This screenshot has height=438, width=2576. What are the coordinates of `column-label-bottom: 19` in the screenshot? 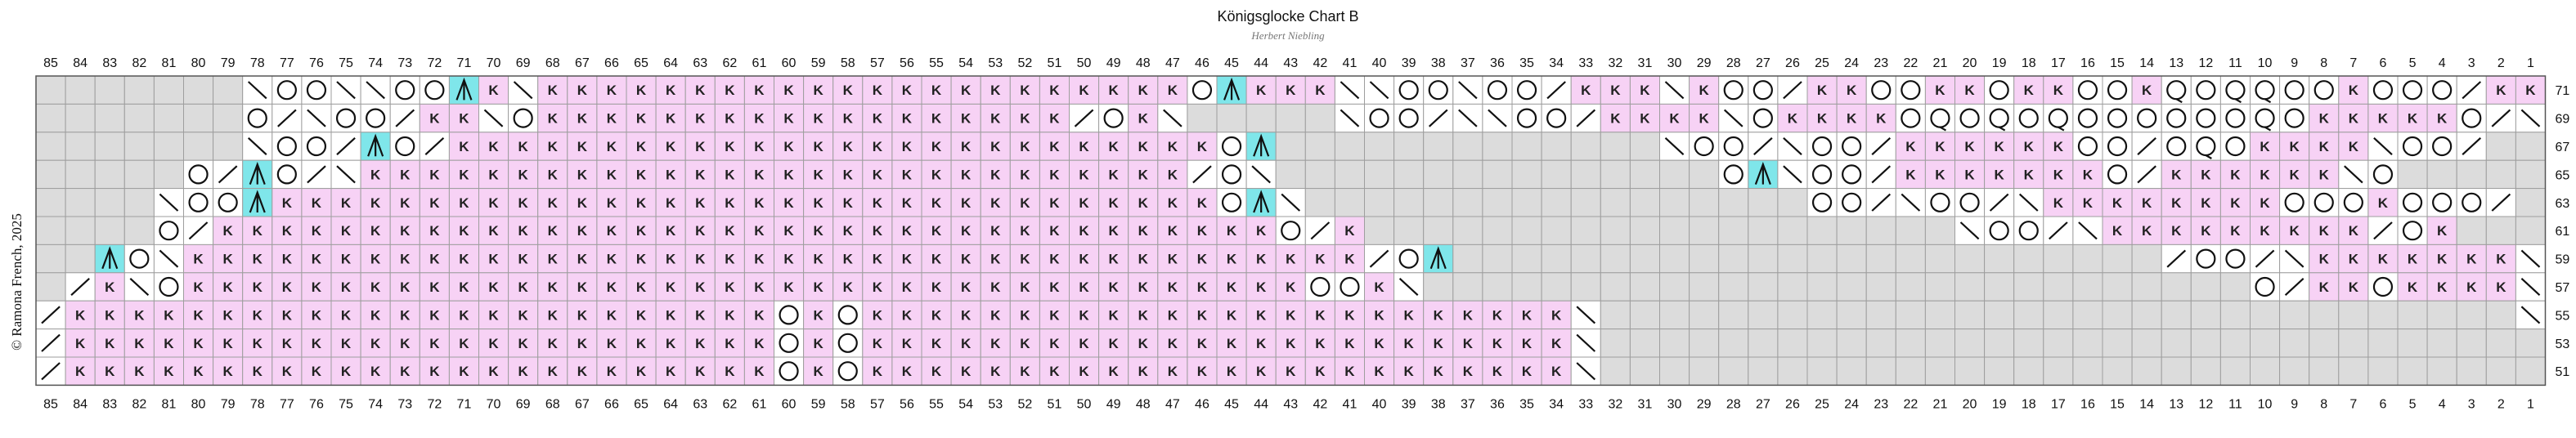 It's located at (1999, 404).